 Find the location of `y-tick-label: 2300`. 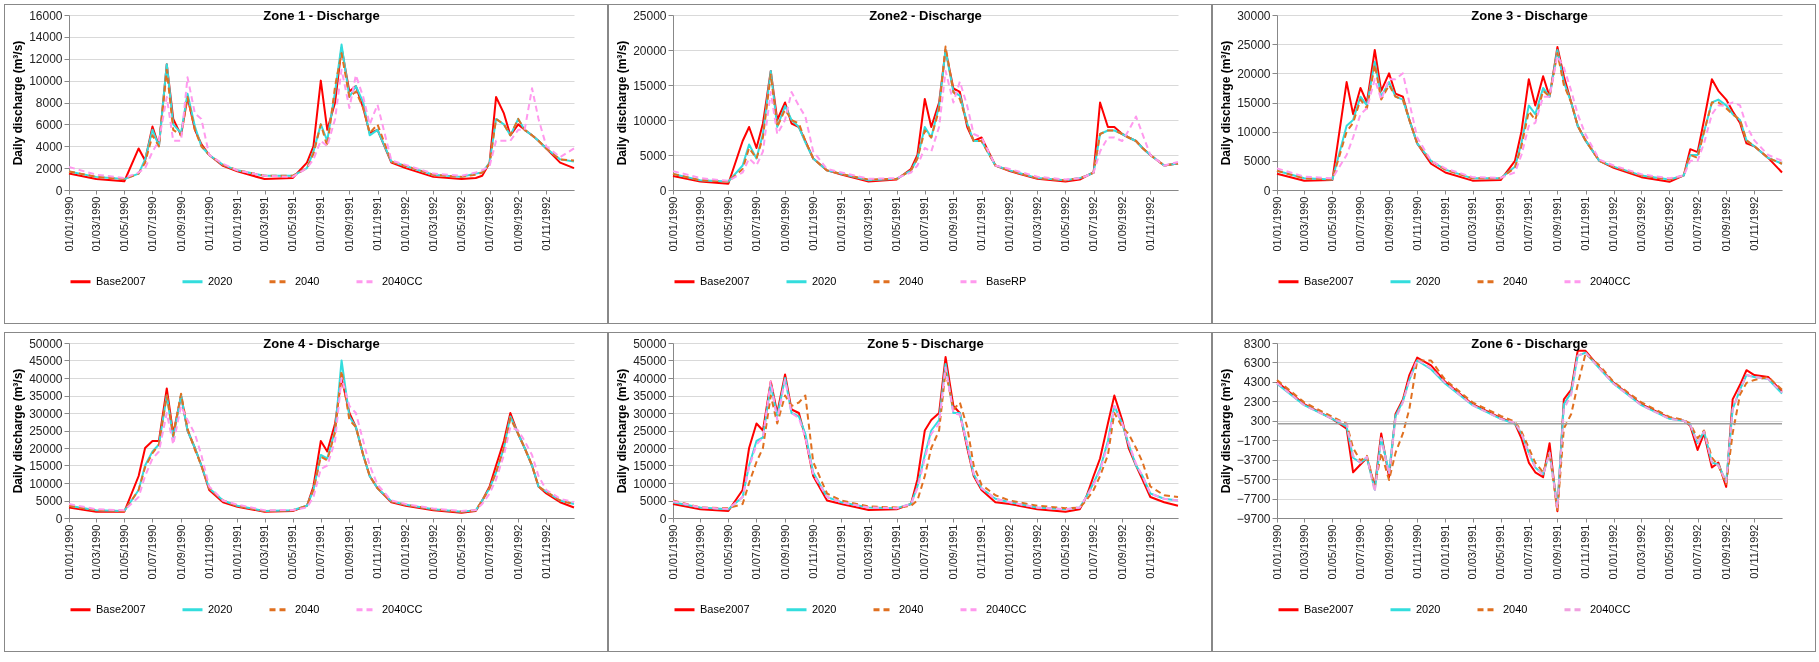

y-tick-label: 2300 is located at coordinates (1257, 401).